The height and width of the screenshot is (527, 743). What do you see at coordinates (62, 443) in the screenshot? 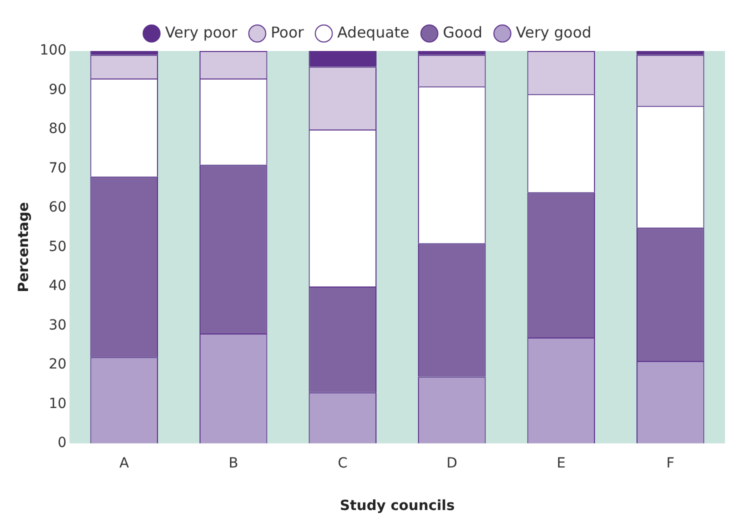
I see `y-tick-label: 0` at bounding box center [62, 443].